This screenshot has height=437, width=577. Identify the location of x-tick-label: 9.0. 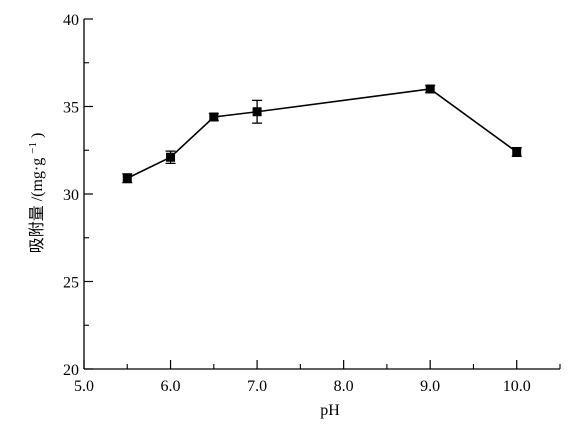
(430, 386).